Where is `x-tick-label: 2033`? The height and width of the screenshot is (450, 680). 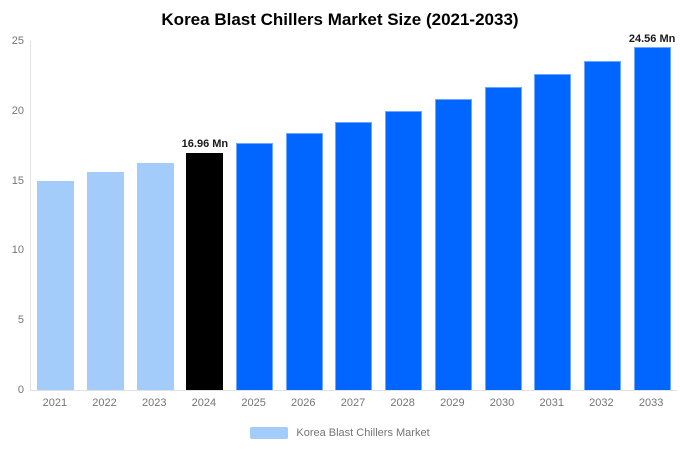 x-tick-label: 2033 is located at coordinates (651, 403).